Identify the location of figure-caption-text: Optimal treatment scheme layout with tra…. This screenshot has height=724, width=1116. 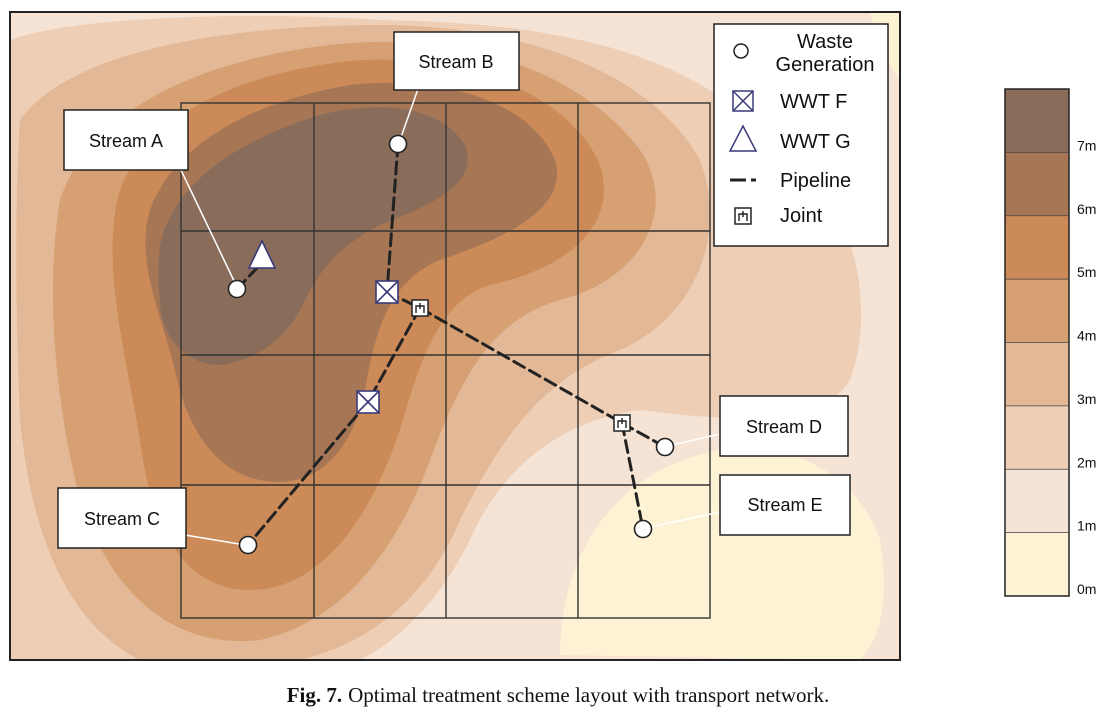
(589, 695).